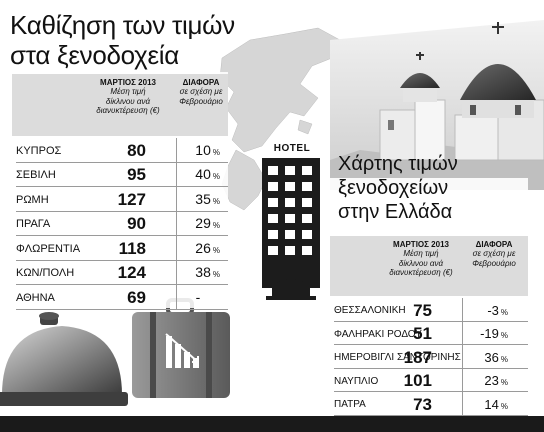 The image size is (544, 432). Describe the element at coordinates (421, 263) in the screenshot. I see `right-col1-sub2: δίκλινου ανά` at that location.